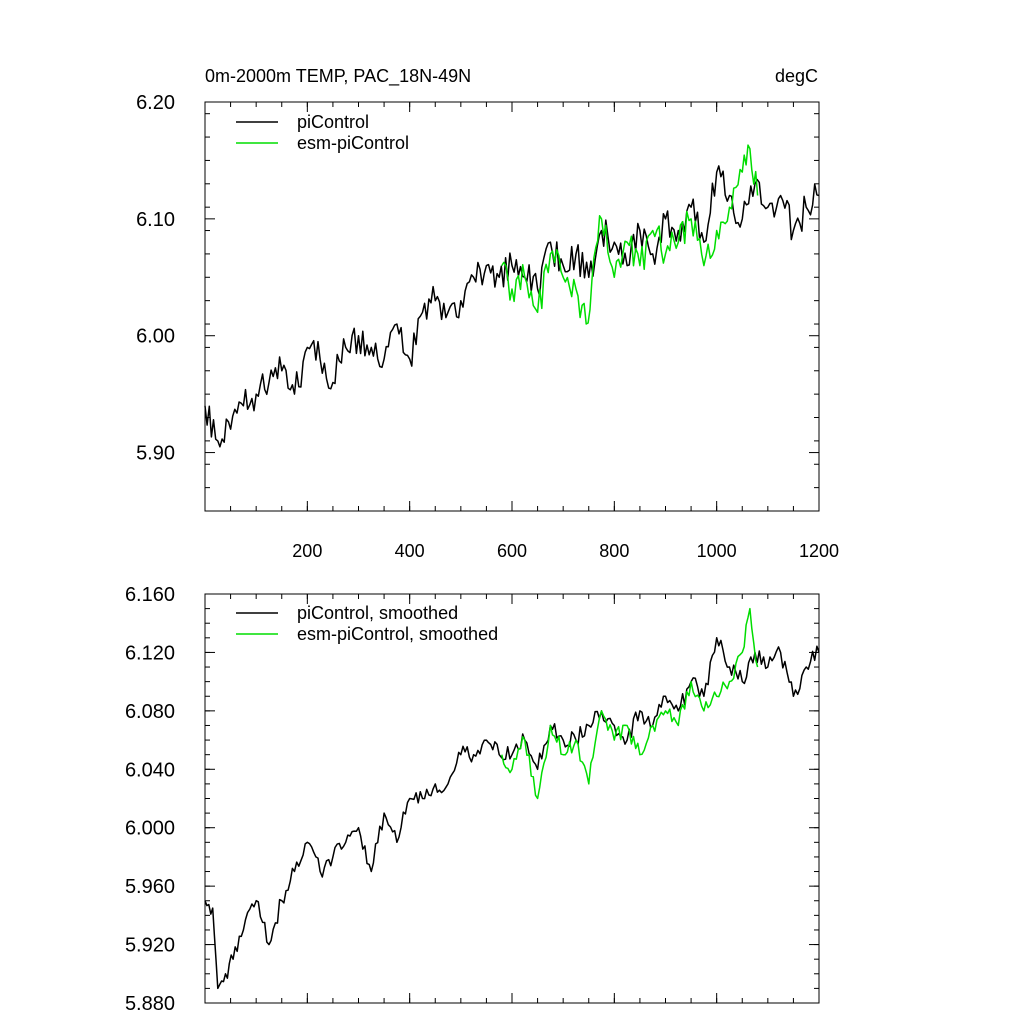  Describe the element at coordinates (155, 103) in the screenshot. I see `y-tick-label: 6.20` at that location.